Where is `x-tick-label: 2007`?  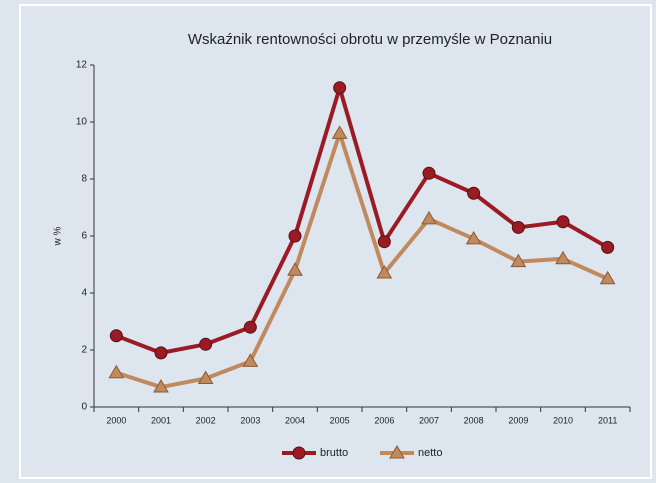
x-tick-label: 2007 is located at coordinates (429, 420).